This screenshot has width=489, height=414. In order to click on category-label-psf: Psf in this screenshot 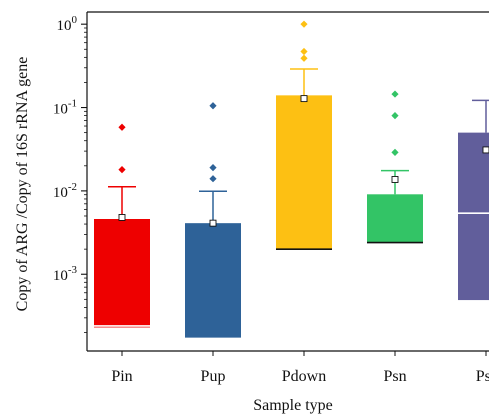, I will do `click(482, 376)`.